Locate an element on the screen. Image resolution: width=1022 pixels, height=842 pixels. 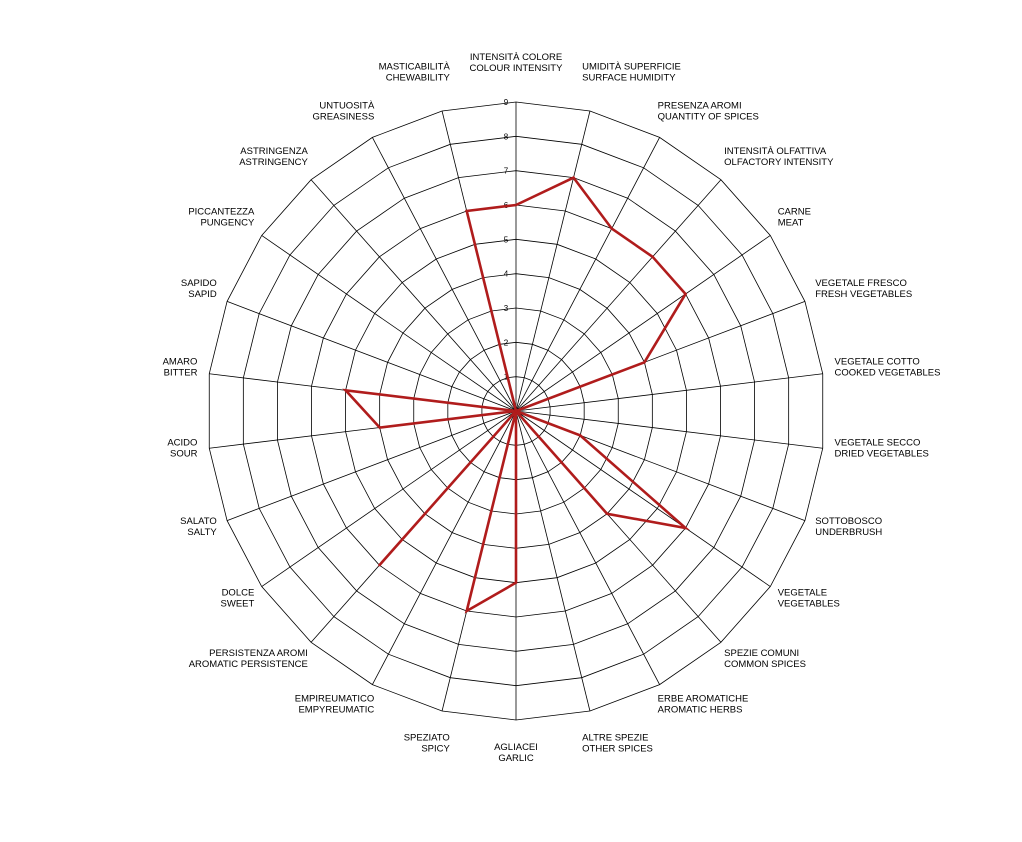
axis-label-it: DOLCE is located at coordinates (238, 592).